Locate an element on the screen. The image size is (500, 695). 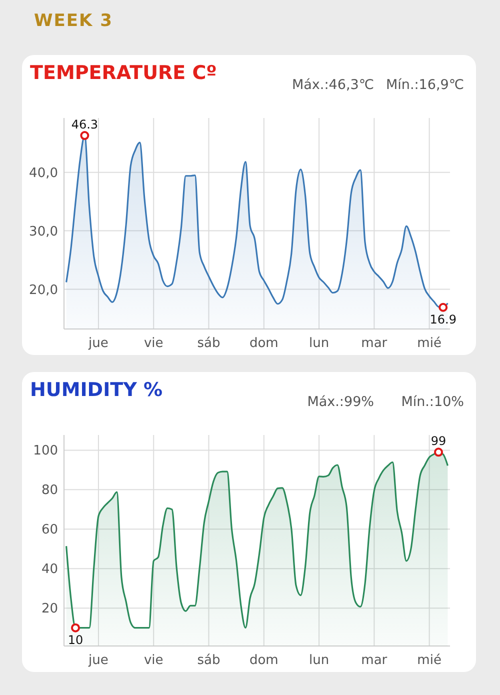
y-tick-label: 60 is located at coordinates (49, 530).